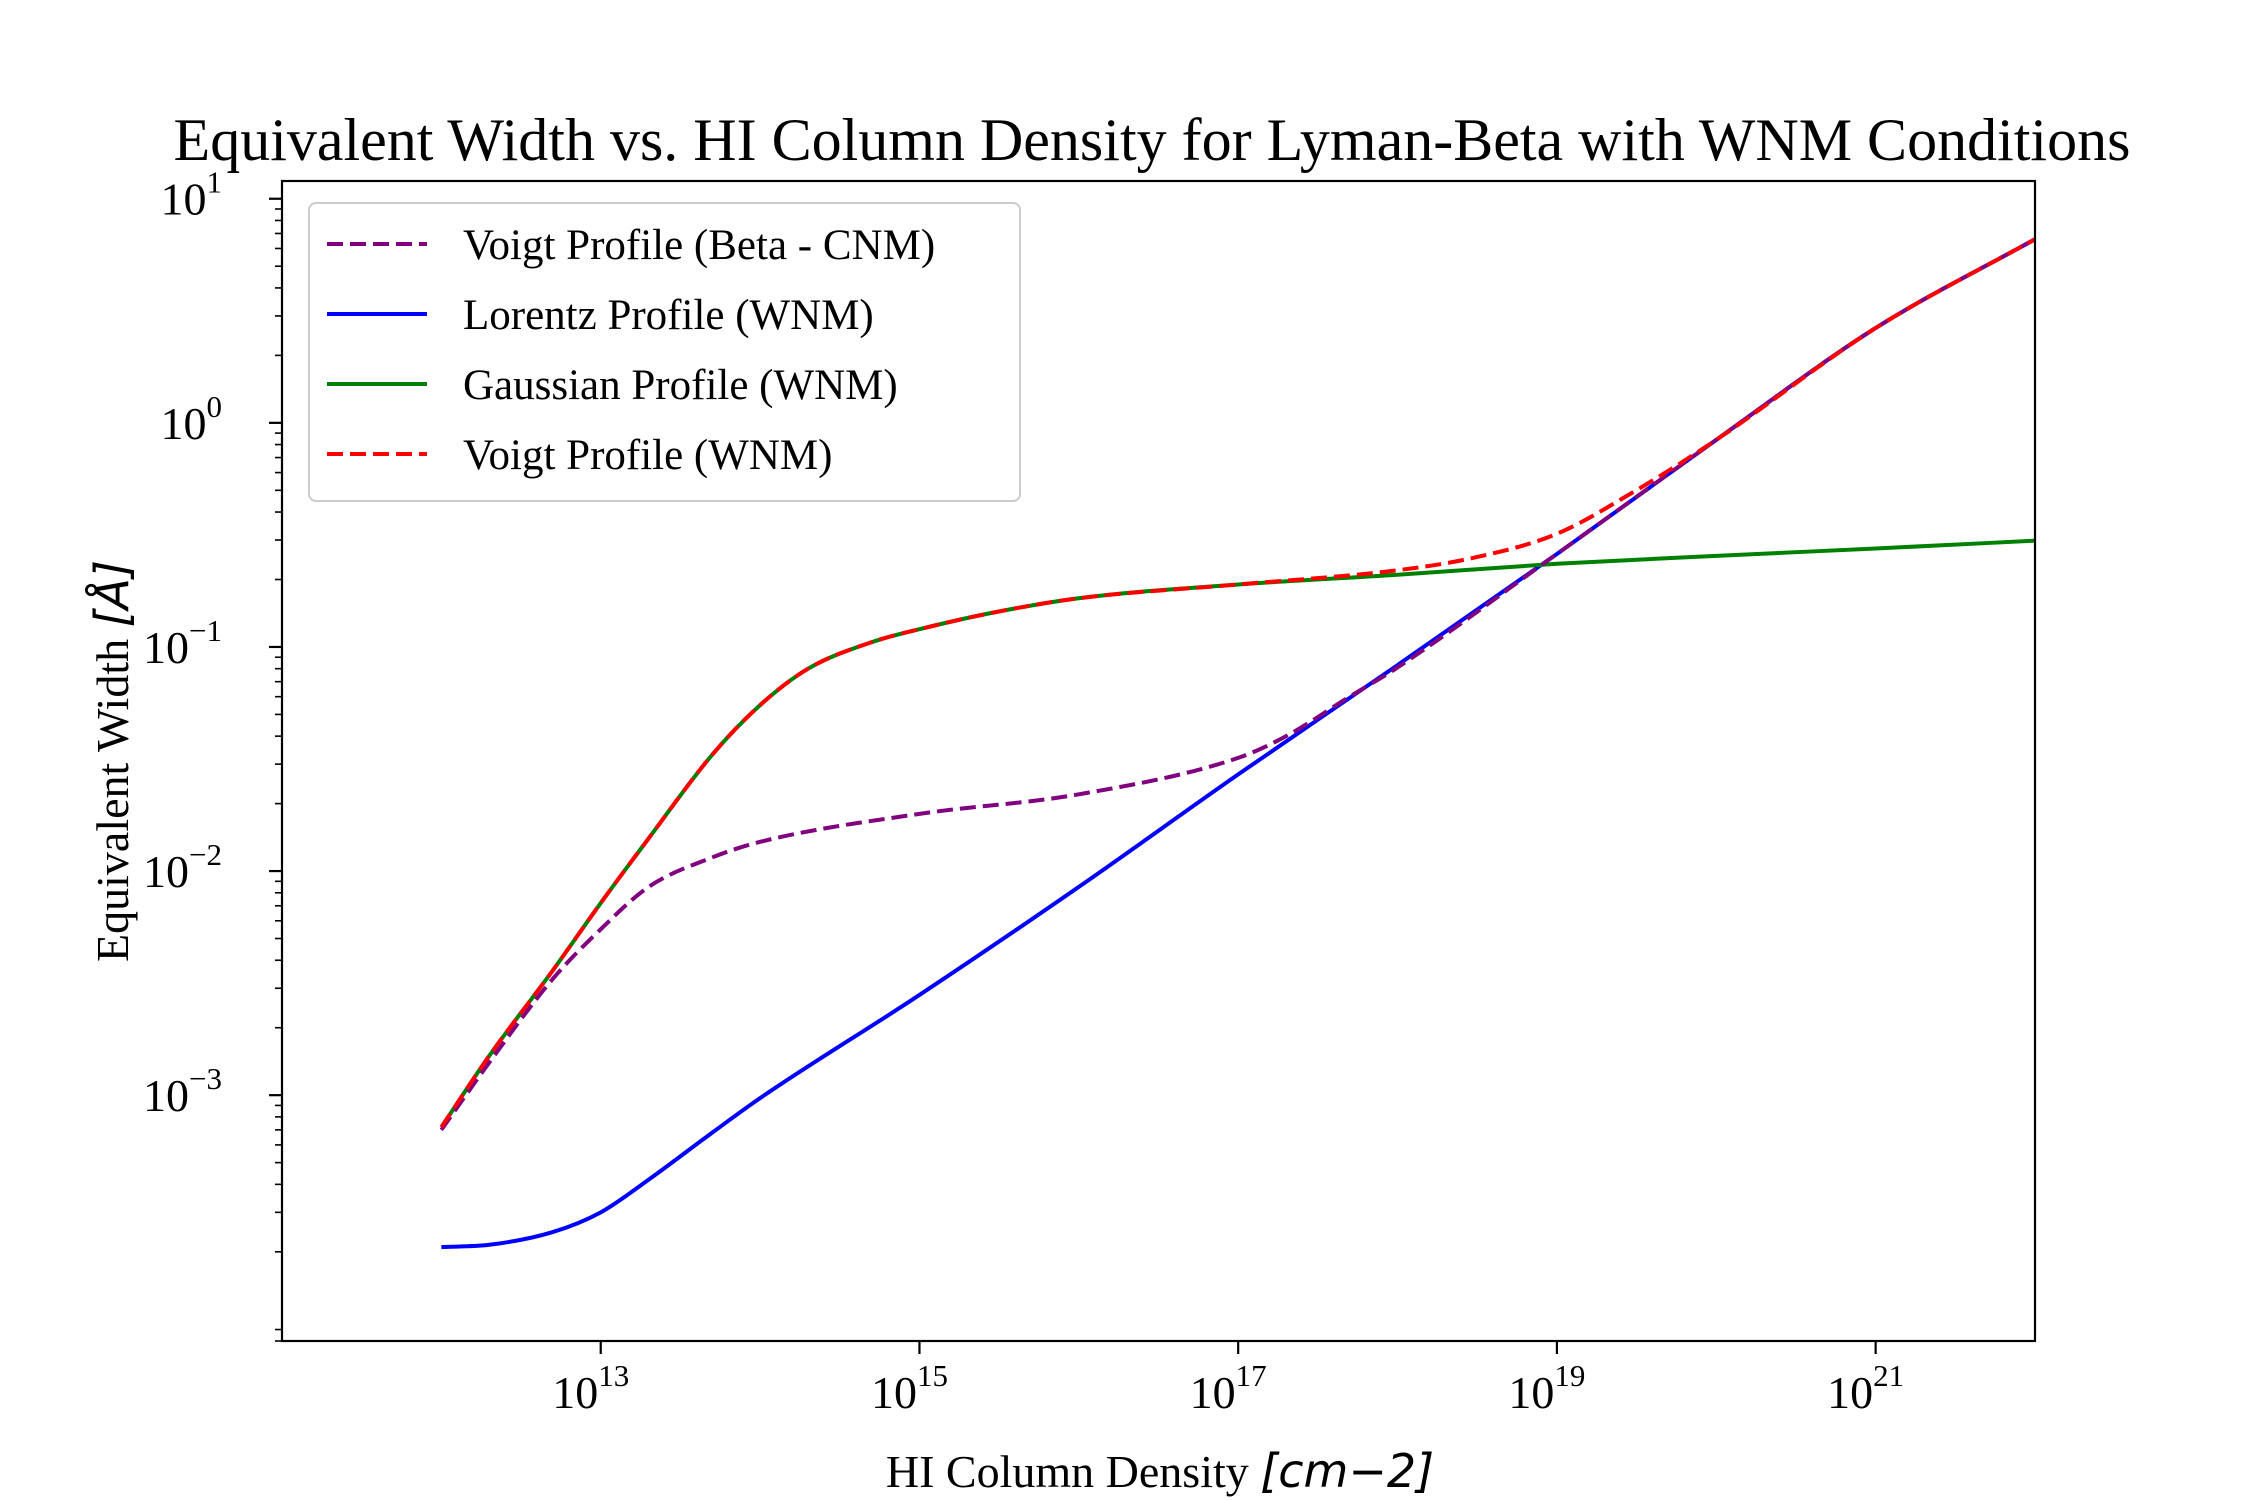 This screenshot has height=1500, width=2250. Describe the element at coordinates (590, 1388) in the screenshot. I see `x-tick-label: 1013` at that location.